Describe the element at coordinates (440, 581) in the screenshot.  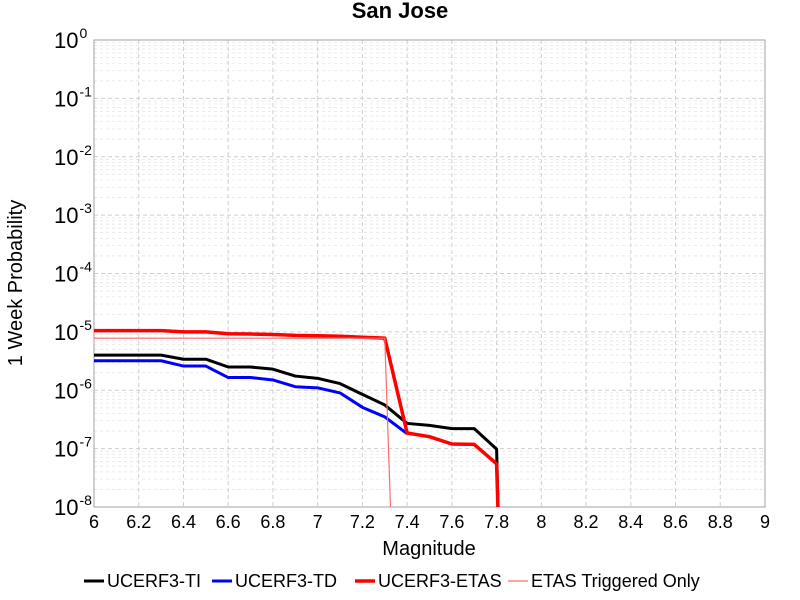
I see `legend-label-2: UCERF3-ETAS` at that location.